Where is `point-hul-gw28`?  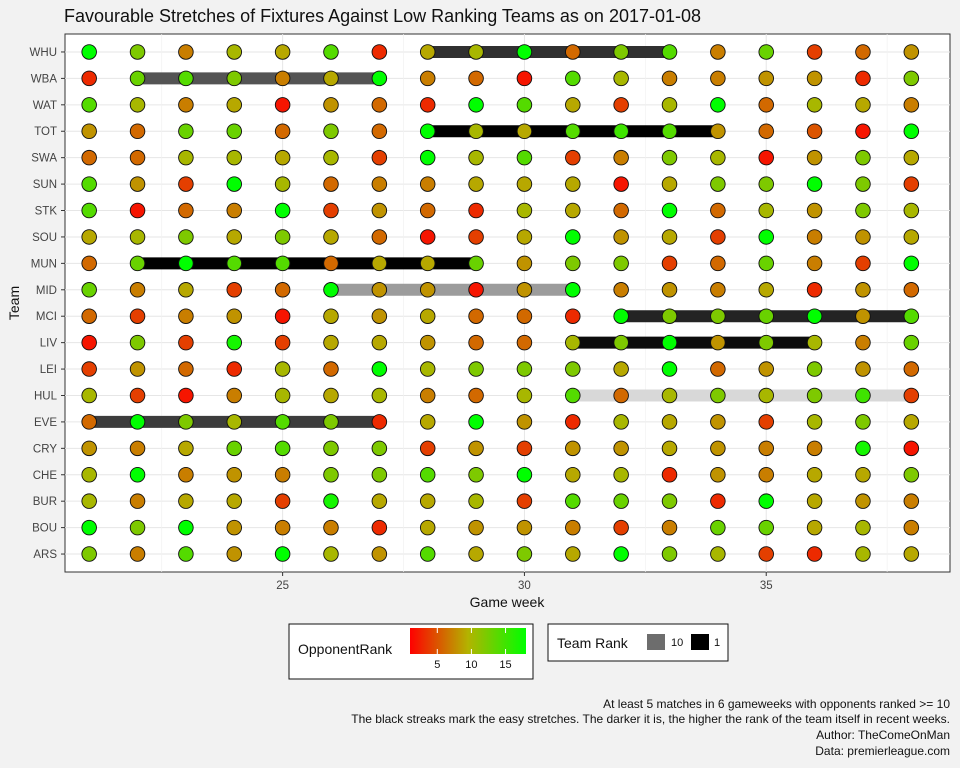
point-hul-gw28 is located at coordinates (427, 395).